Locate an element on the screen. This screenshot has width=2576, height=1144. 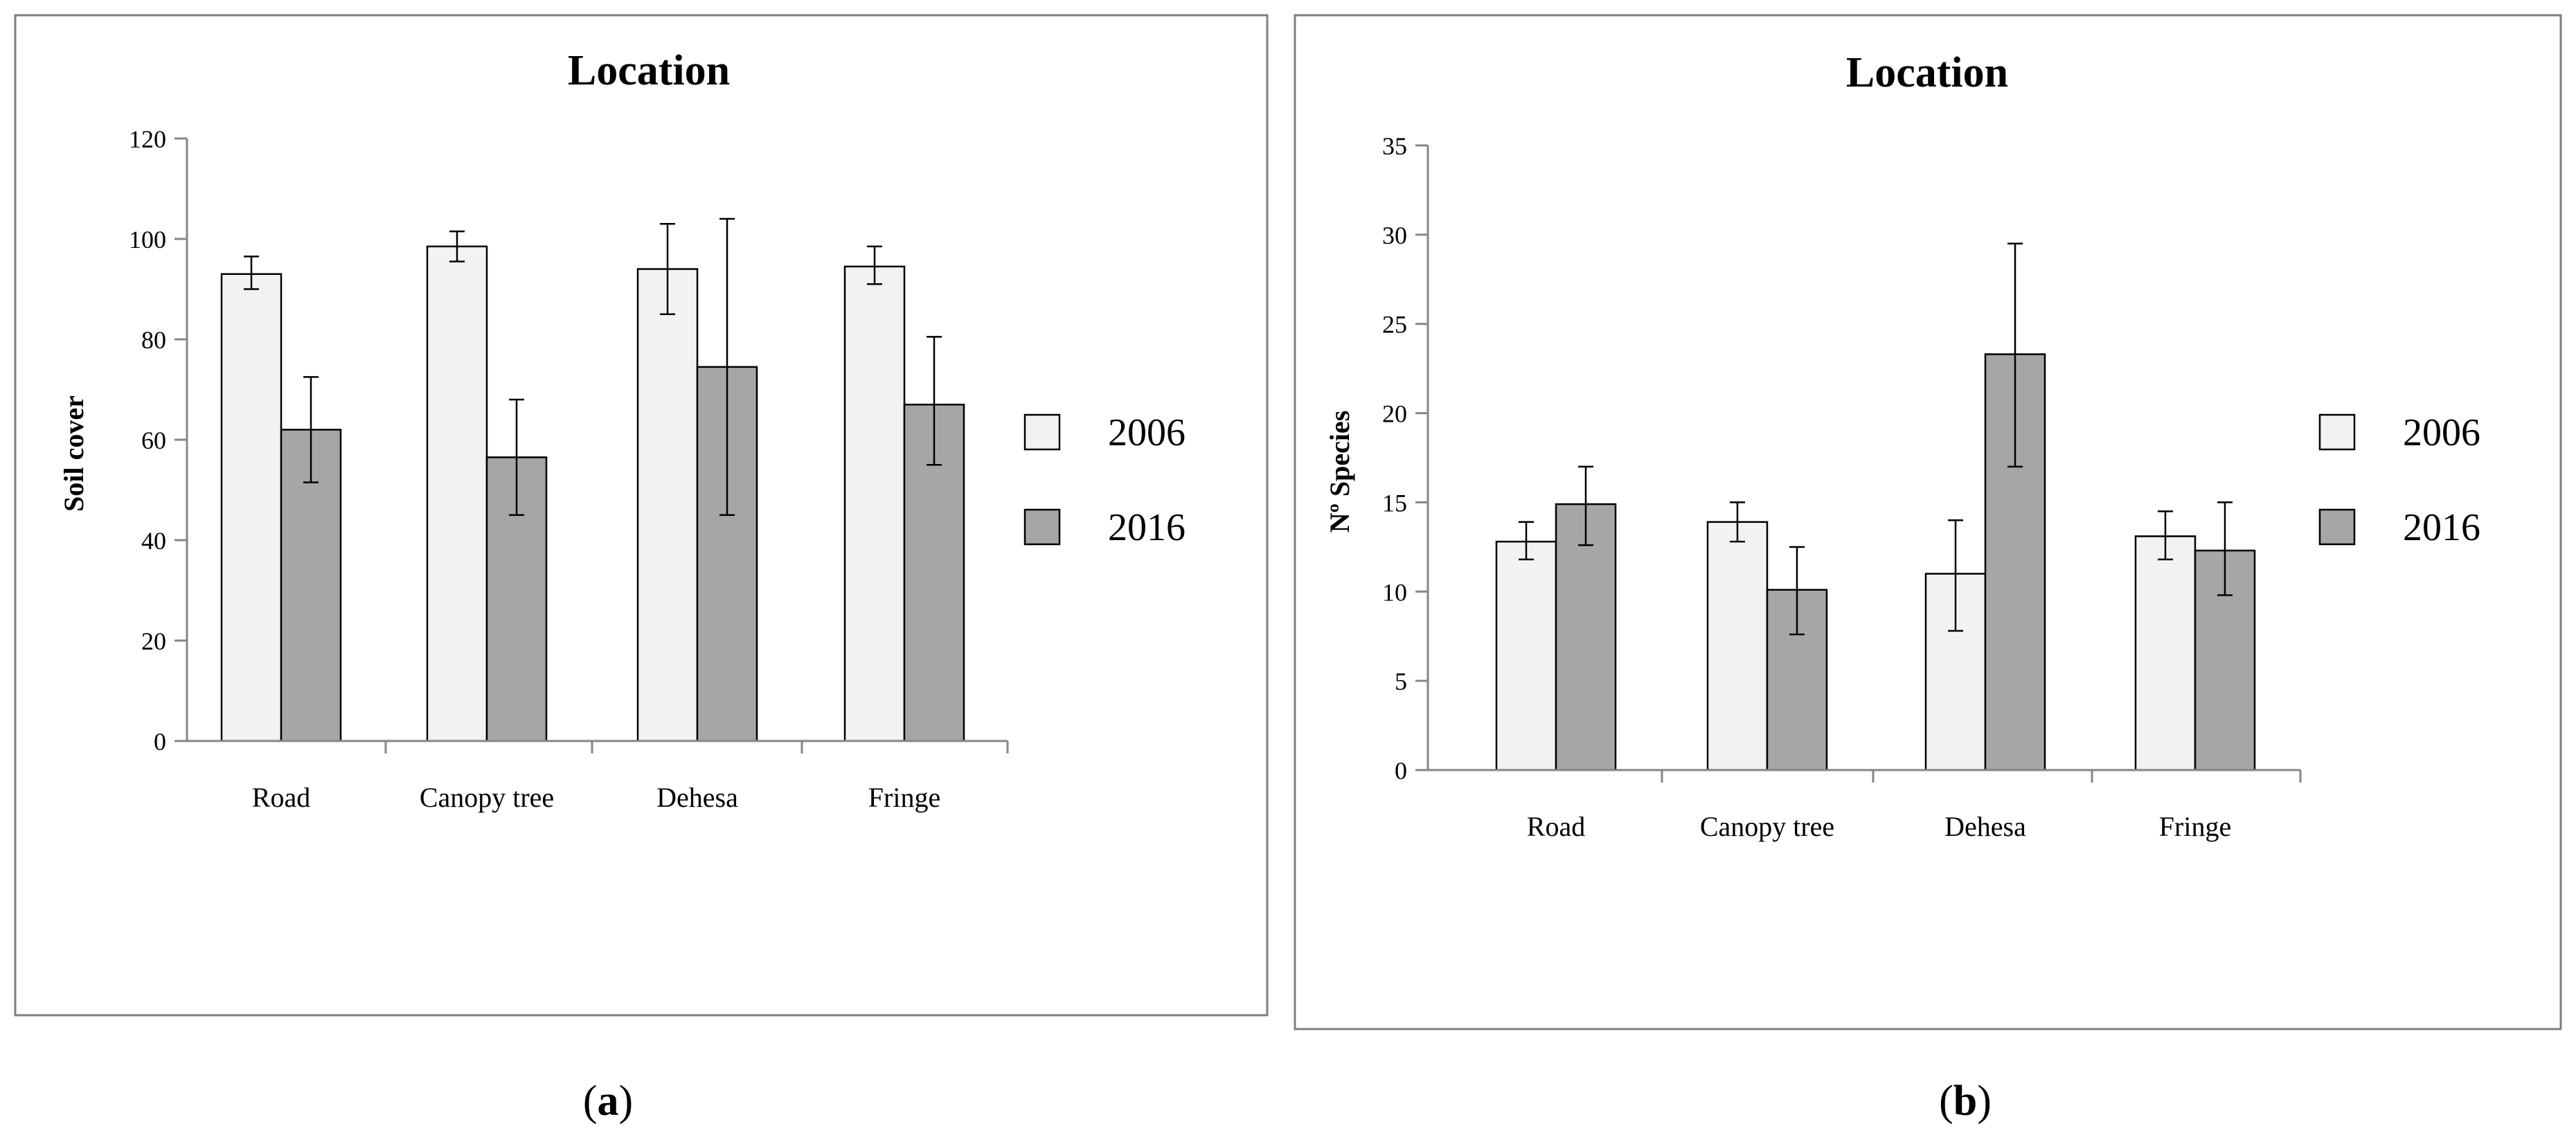
panel-label: (b) is located at coordinates (1966, 1101).